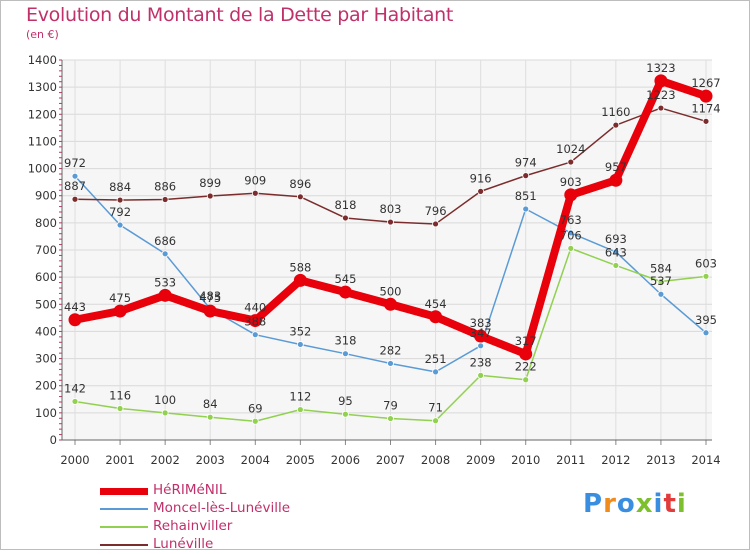 The height and width of the screenshot is (554, 750). What do you see at coordinates (300, 397) in the screenshot?
I see `data-label: 112` at bounding box center [300, 397].